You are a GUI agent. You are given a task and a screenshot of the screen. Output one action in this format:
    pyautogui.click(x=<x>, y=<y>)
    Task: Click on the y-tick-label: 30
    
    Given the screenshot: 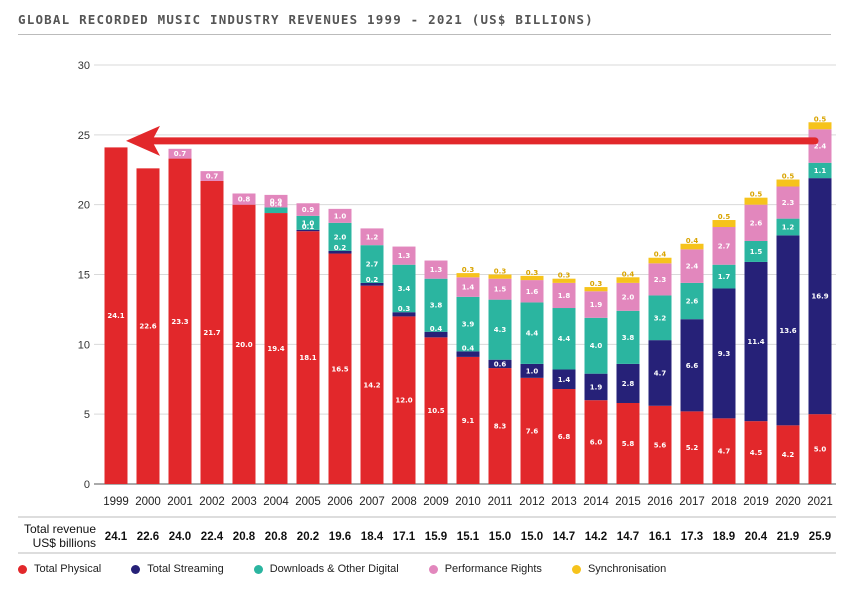 What is the action you would take?
    pyautogui.click(x=84, y=66)
    